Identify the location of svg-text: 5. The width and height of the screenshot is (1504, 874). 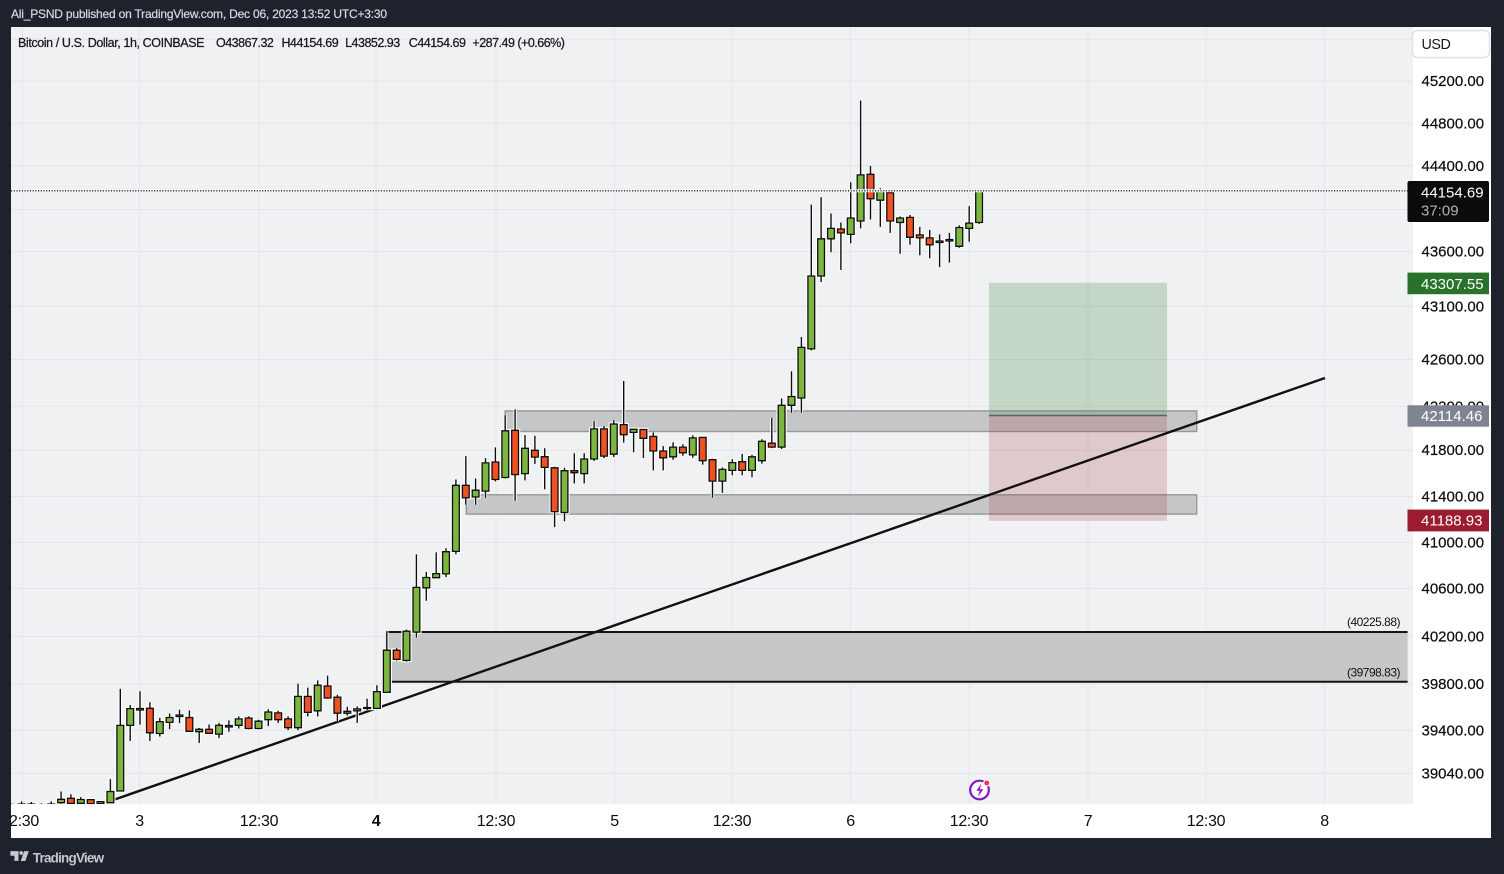
(614, 821).